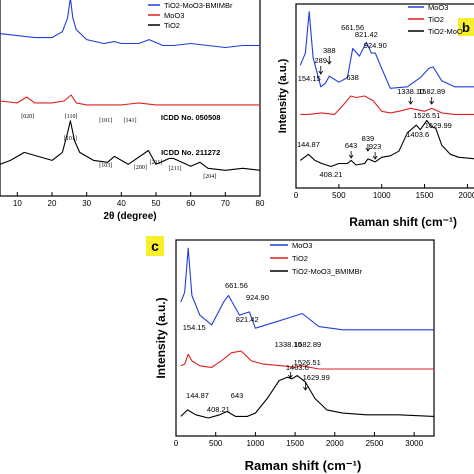 This screenshot has width=474, height=474. I want to click on moo3-icdd-label: ICDD No. 050508, so click(191, 117).